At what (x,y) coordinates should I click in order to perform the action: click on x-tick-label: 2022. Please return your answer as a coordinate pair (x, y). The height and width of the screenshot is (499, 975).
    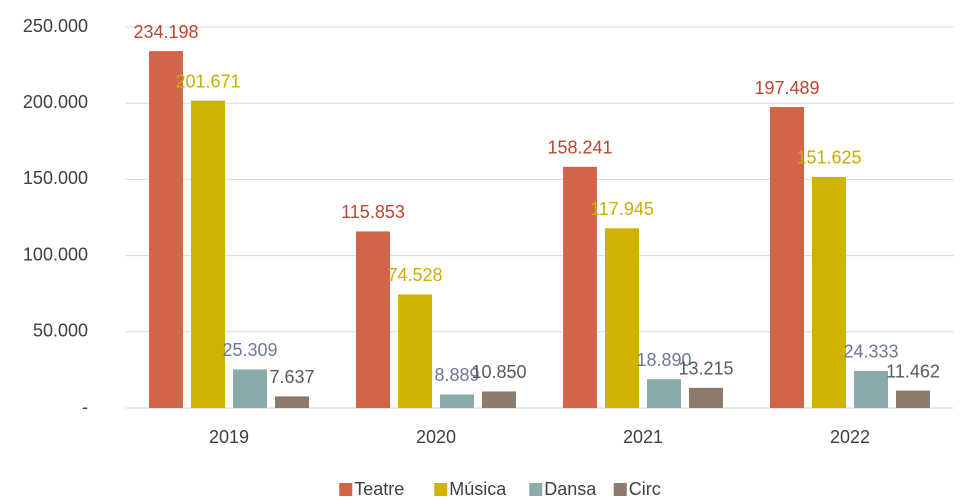
    Looking at the image, I should click on (850, 437).